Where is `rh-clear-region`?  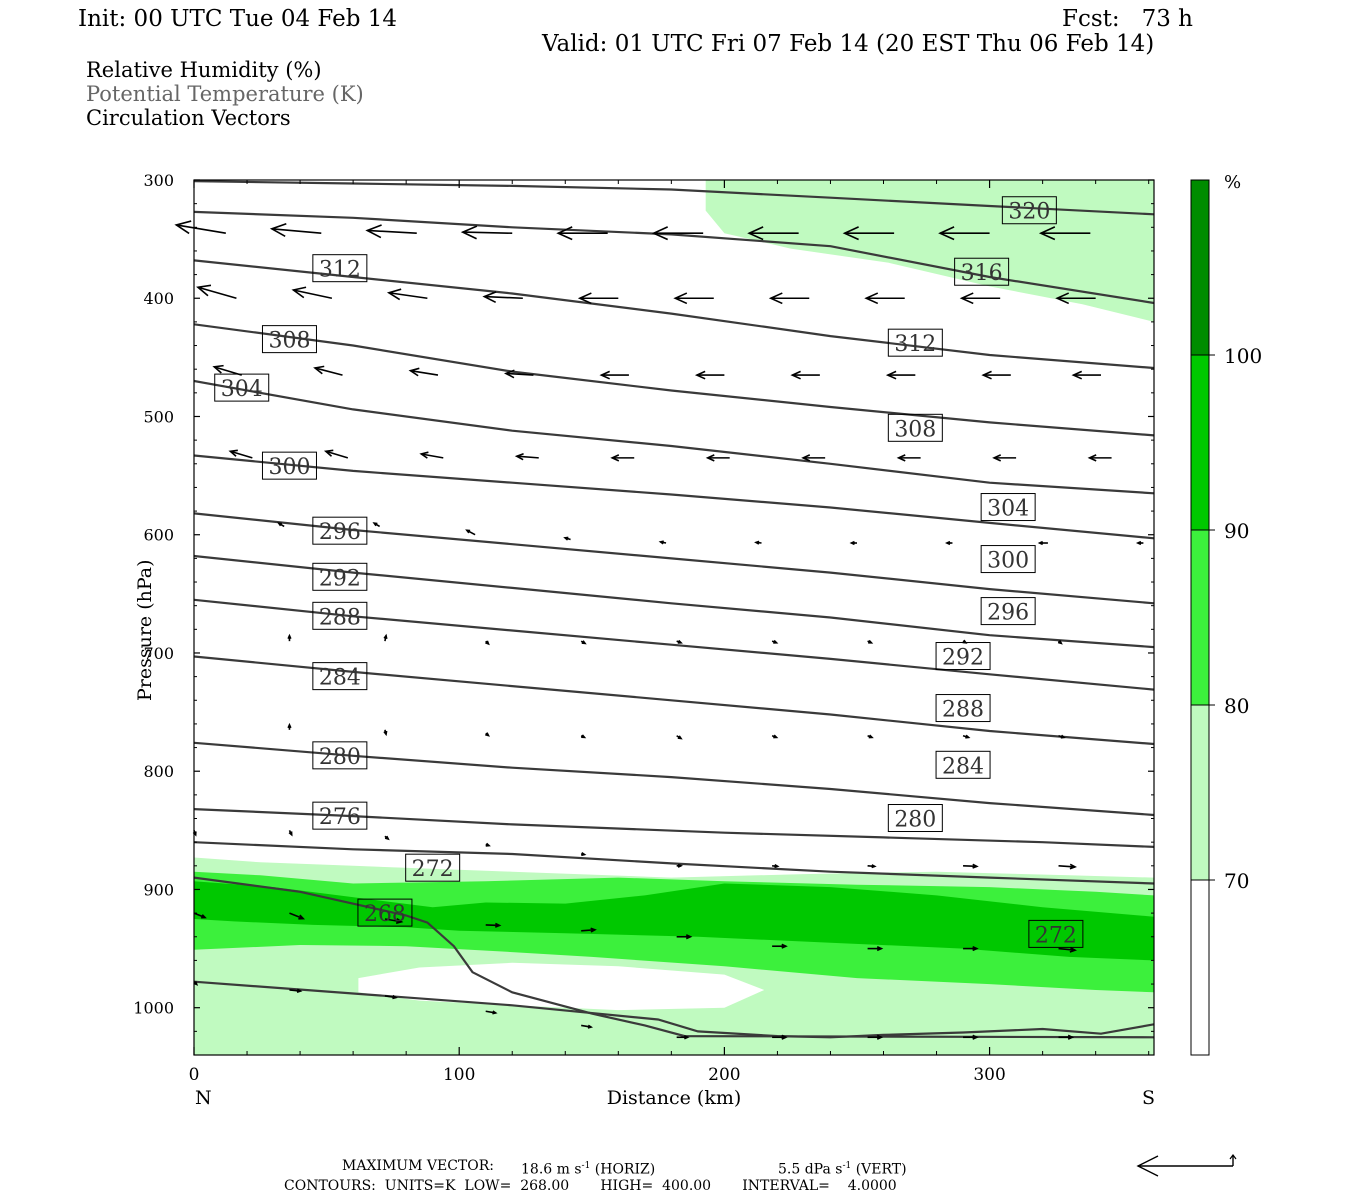 rh-clear-region is located at coordinates (561, 986).